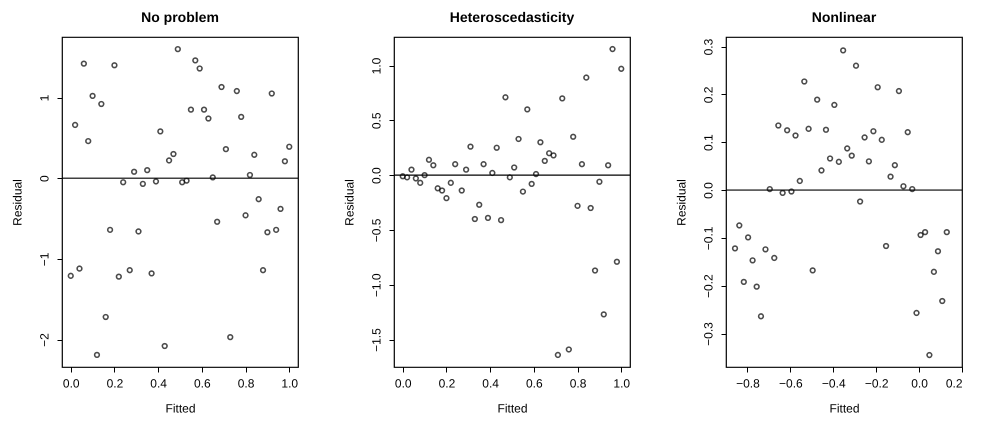 This screenshot has height=439, width=998. What do you see at coordinates (748, 383) in the screenshot?
I see `x-tick-label: −0.8` at bounding box center [748, 383].